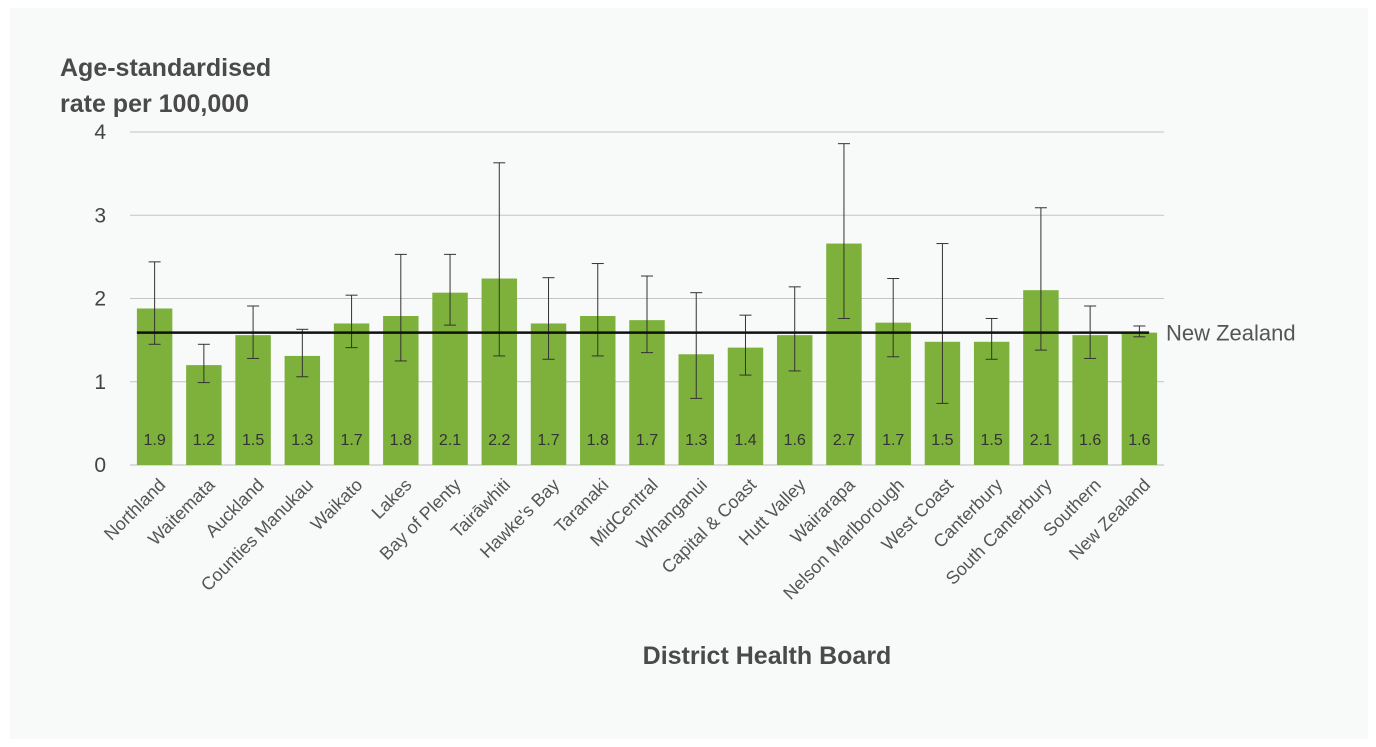  Describe the element at coordinates (844, 440) in the screenshot. I see `data-label: 2.7` at that location.